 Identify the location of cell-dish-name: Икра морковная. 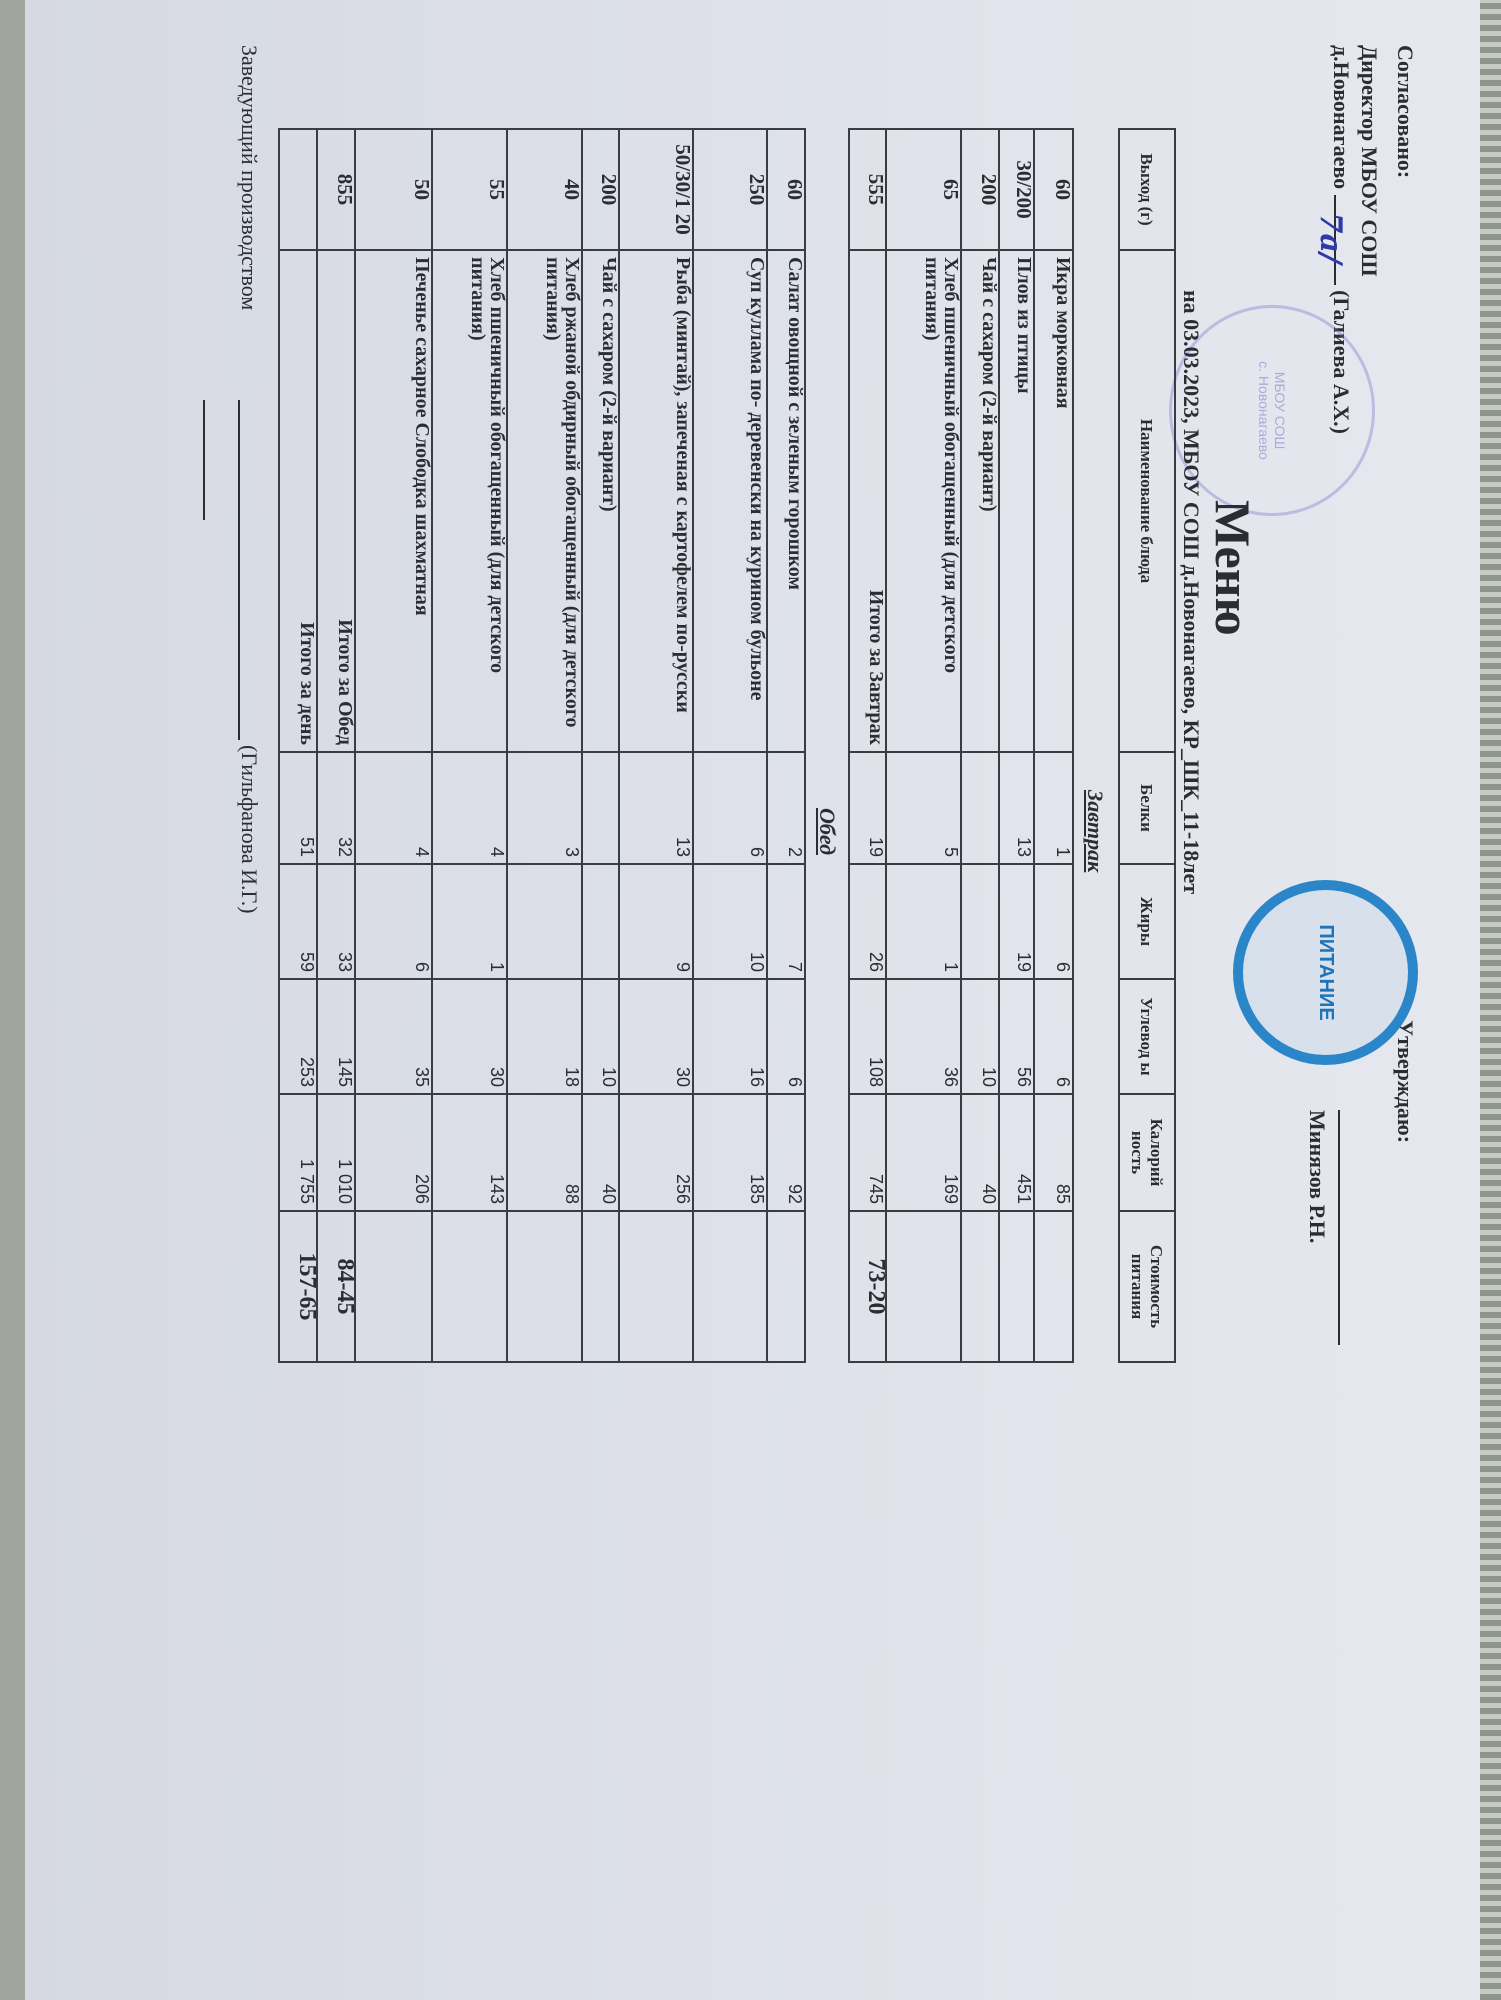
(1054, 501).